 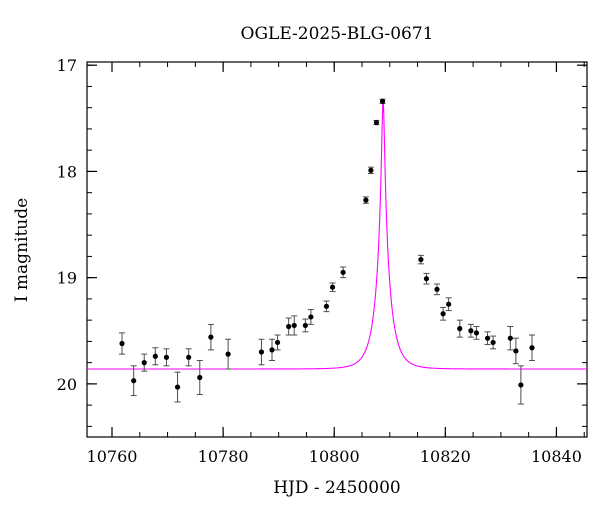 What do you see at coordinates (337, 488) in the screenshot?
I see `x-axis-label: HJD - 2450000` at bounding box center [337, 488].